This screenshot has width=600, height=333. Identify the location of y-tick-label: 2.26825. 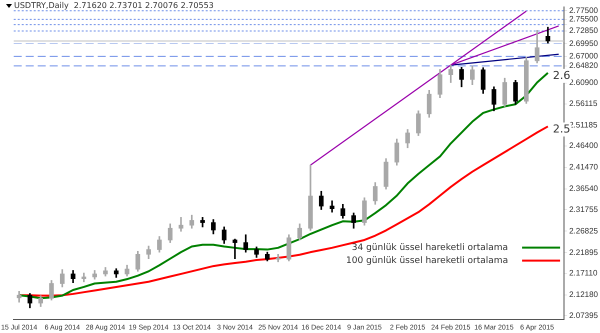
(584, 231).